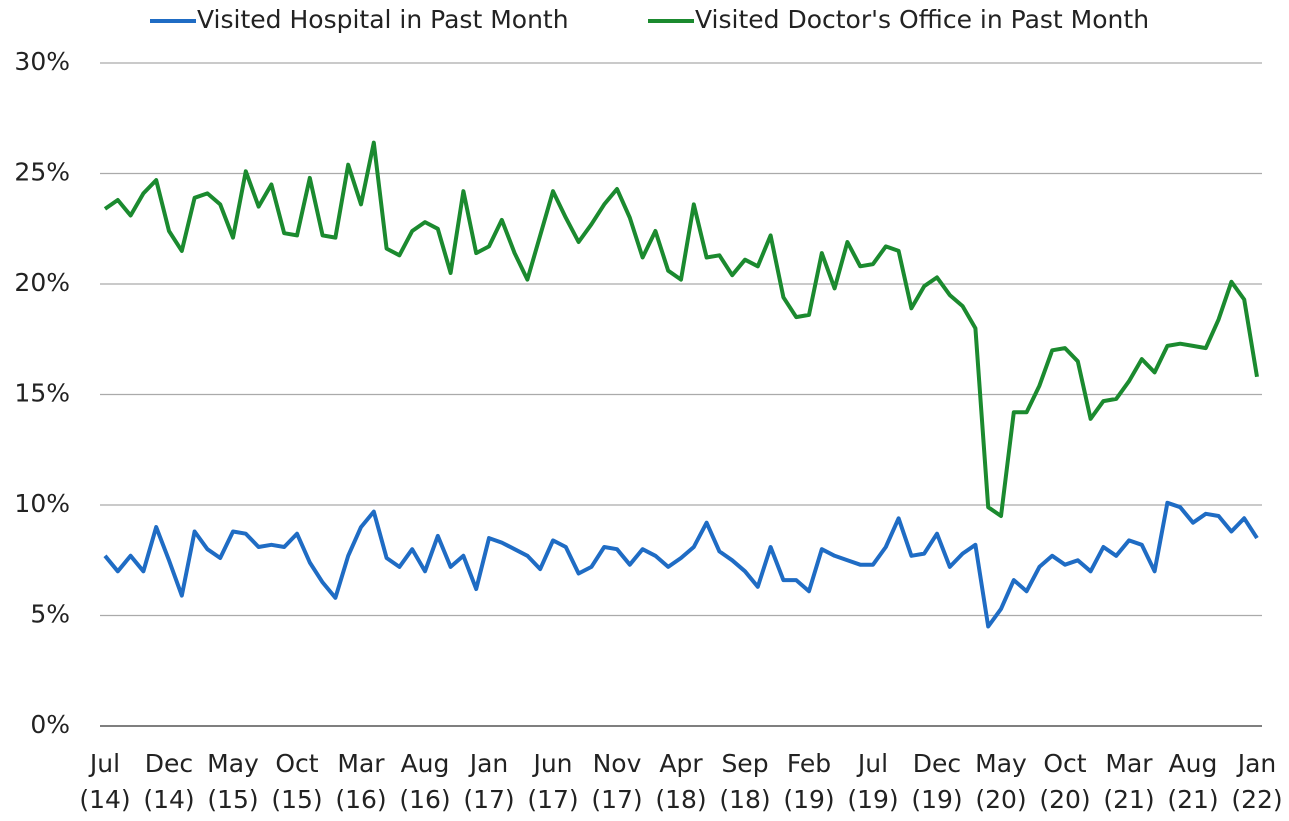 The image size is (1289, 821). Describe the element at coordinates (1256, 799) in the screenshot. I see `x-tick-label-line: (22)` at that location.